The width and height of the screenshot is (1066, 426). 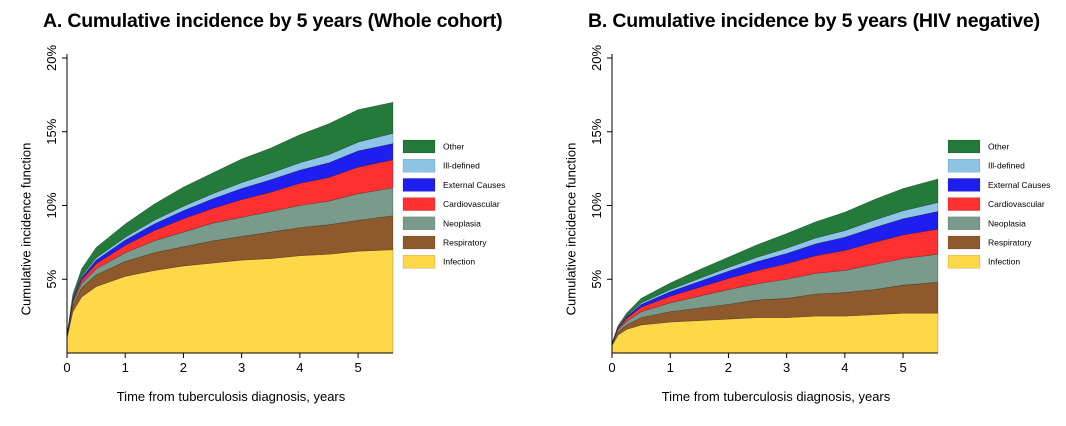 I want to click on area-ill-defined, so click(x=775, y=273).